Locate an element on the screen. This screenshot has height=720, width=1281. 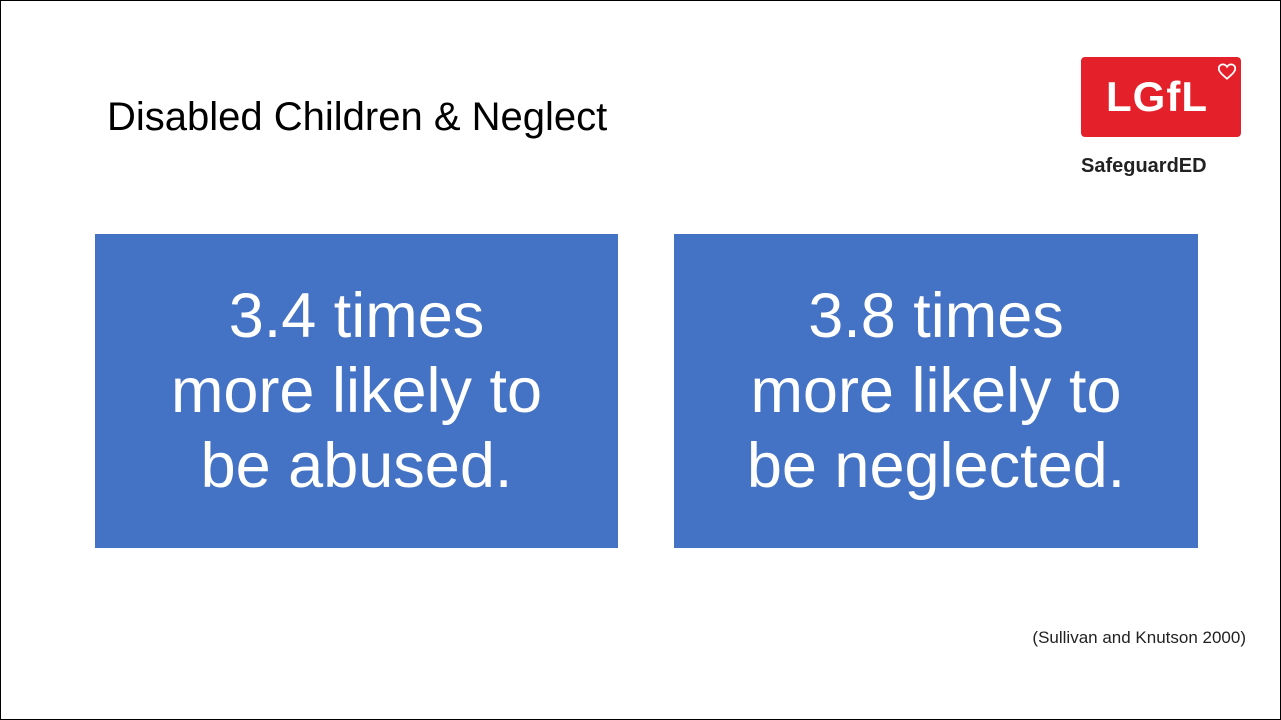
lgfl-logo: LGfL SafeguardED is located at coordinates (1166, 124).